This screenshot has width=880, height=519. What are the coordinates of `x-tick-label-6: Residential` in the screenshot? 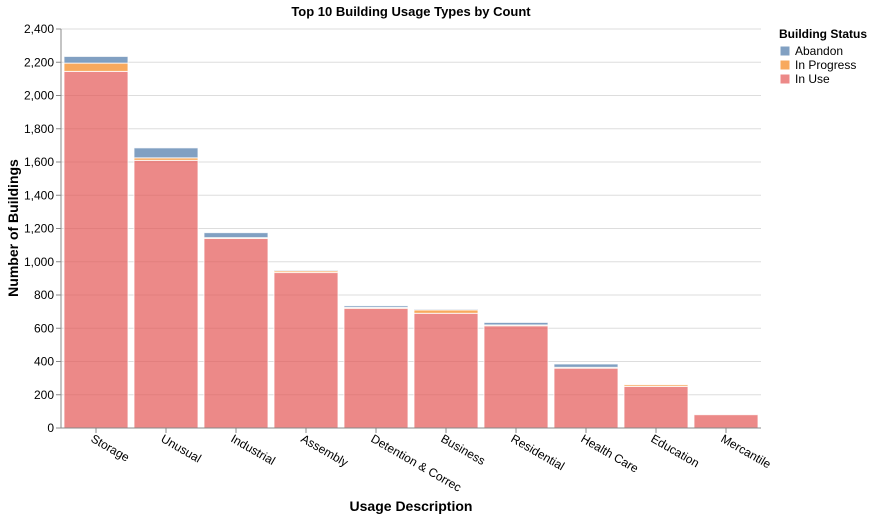 It's located at (538, 452).